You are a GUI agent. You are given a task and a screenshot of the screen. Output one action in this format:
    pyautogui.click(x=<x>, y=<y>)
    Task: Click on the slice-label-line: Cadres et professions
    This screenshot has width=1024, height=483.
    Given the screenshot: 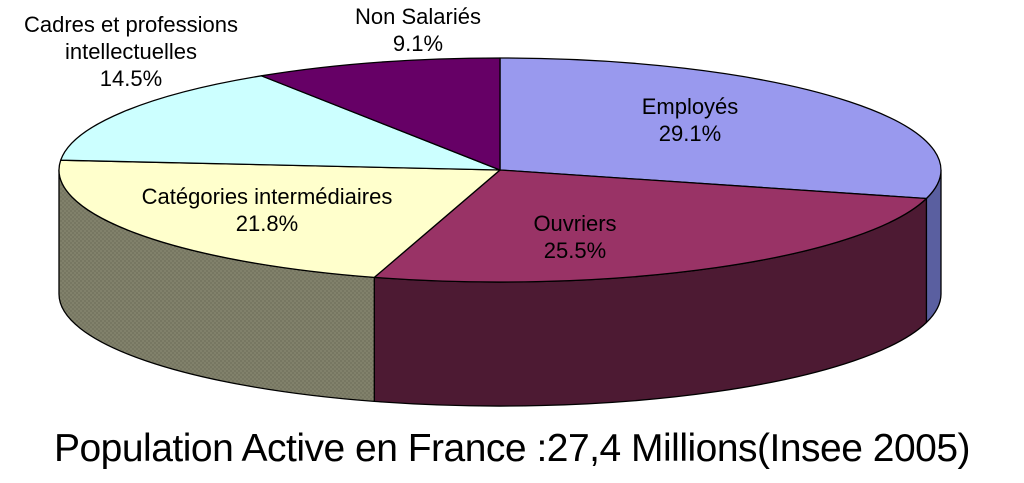 What is the action you would take?
    pyautogui.click(x=131, y=24)
    